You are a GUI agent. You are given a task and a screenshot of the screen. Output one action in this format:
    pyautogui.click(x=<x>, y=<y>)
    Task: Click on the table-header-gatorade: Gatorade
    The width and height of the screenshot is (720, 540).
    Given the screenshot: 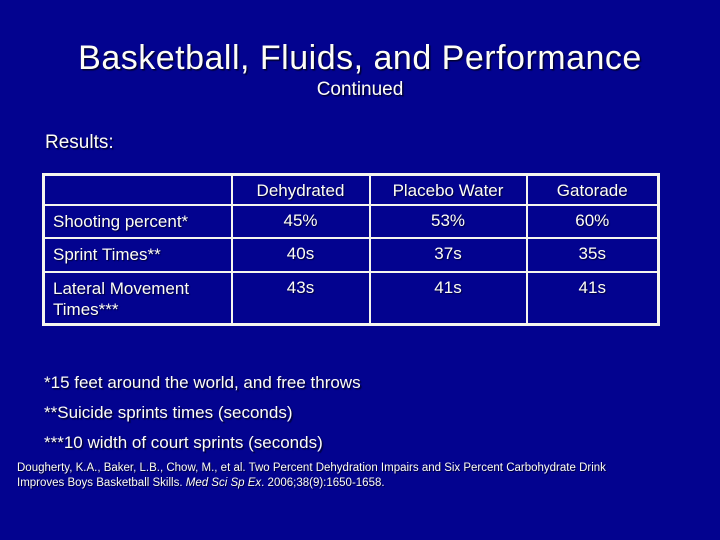 What is the action you would take?
    pyautogui.click(x=592, y=189)
    